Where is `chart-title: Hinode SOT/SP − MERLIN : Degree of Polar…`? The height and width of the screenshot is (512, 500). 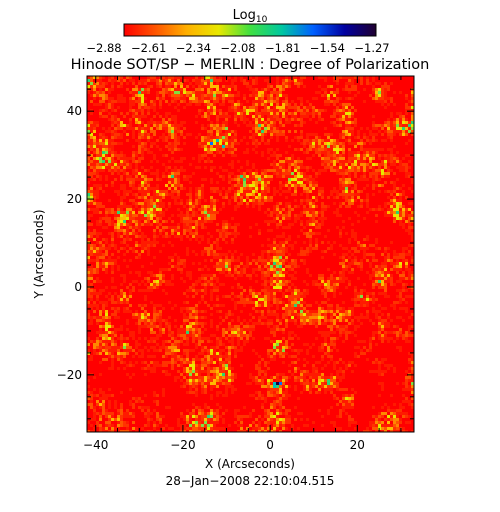
chart-title: Hinode SOT/SP − MERLIN : Degree of Polar… is located at coordinates (250, 65).